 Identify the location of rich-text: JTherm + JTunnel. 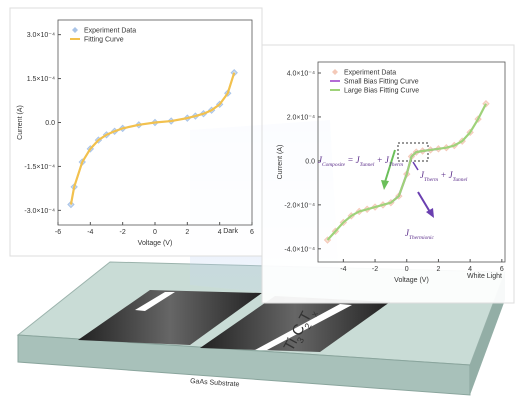
(444, 176).